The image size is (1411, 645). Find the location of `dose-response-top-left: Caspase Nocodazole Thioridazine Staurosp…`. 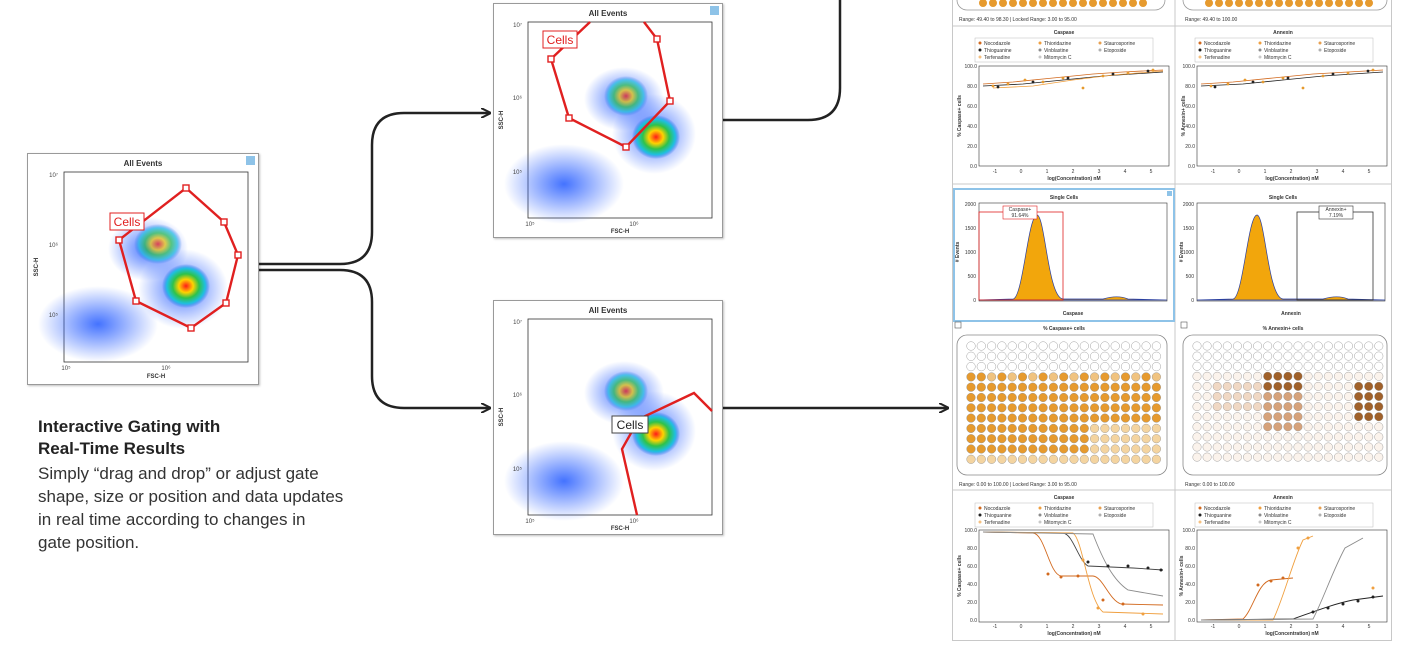

dose-response-top-left: Caspase Nocodazole Thioridazine Staurosp… is located at coordinates (1063, 106).